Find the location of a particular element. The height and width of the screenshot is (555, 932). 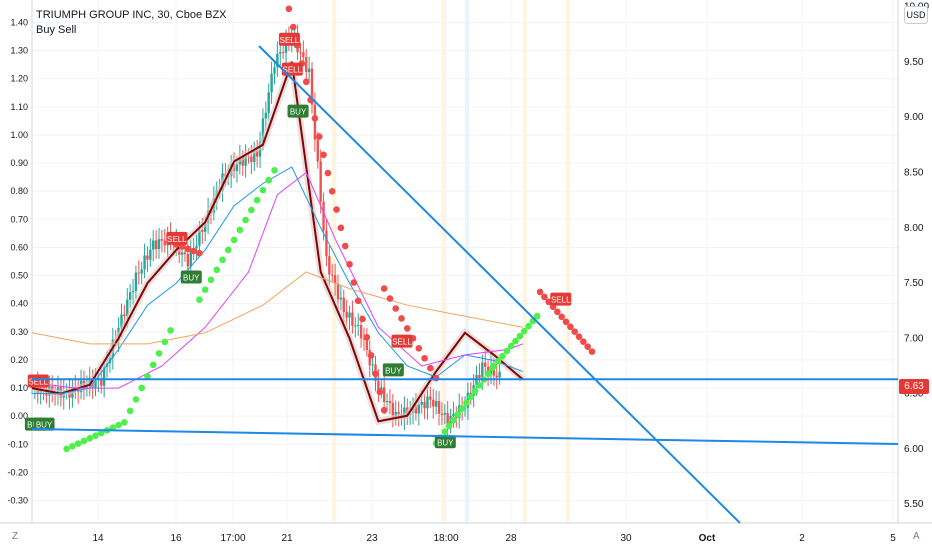

right-tick-label: 8.00 is located at coordinates (914, 228).